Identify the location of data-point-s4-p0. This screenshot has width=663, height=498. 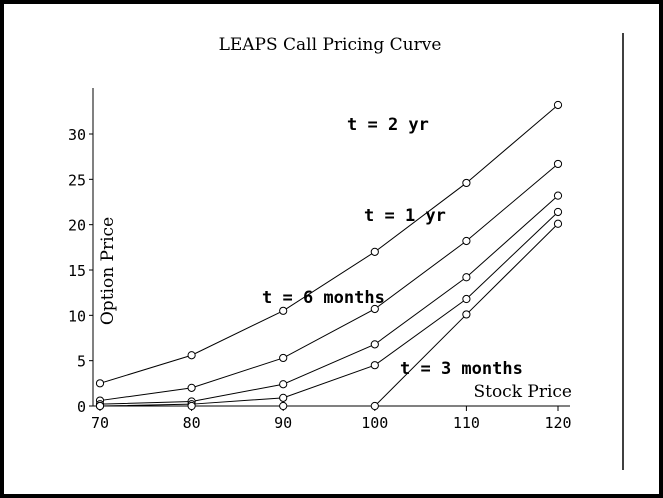
(100, 406).